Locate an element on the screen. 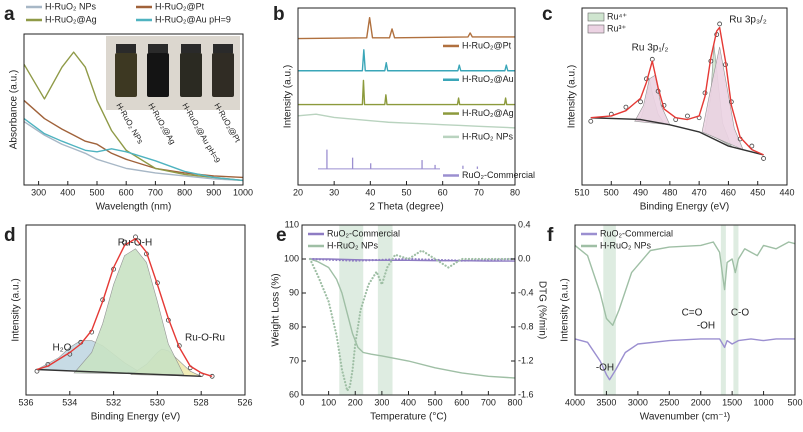  vial is located at coordinates (126, 75).